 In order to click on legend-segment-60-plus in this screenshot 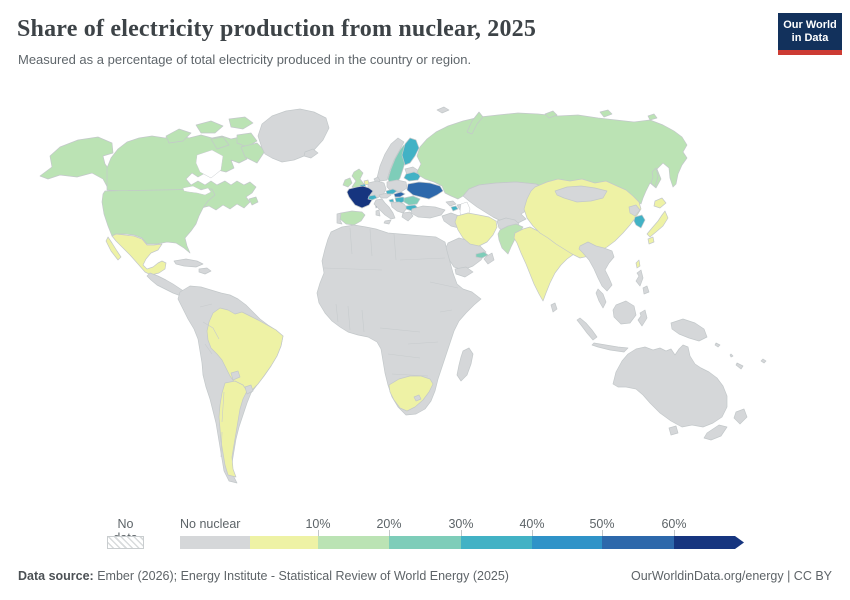, I will do `click(704, 542)`.